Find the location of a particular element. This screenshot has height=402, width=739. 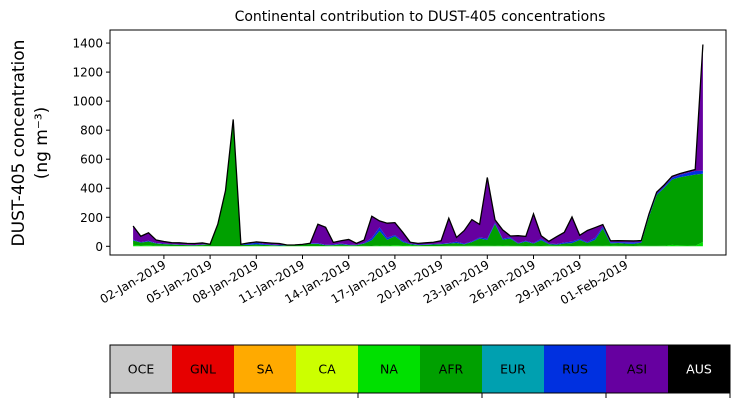

y-tick-label: 200 is located at coordinates (91, 218).